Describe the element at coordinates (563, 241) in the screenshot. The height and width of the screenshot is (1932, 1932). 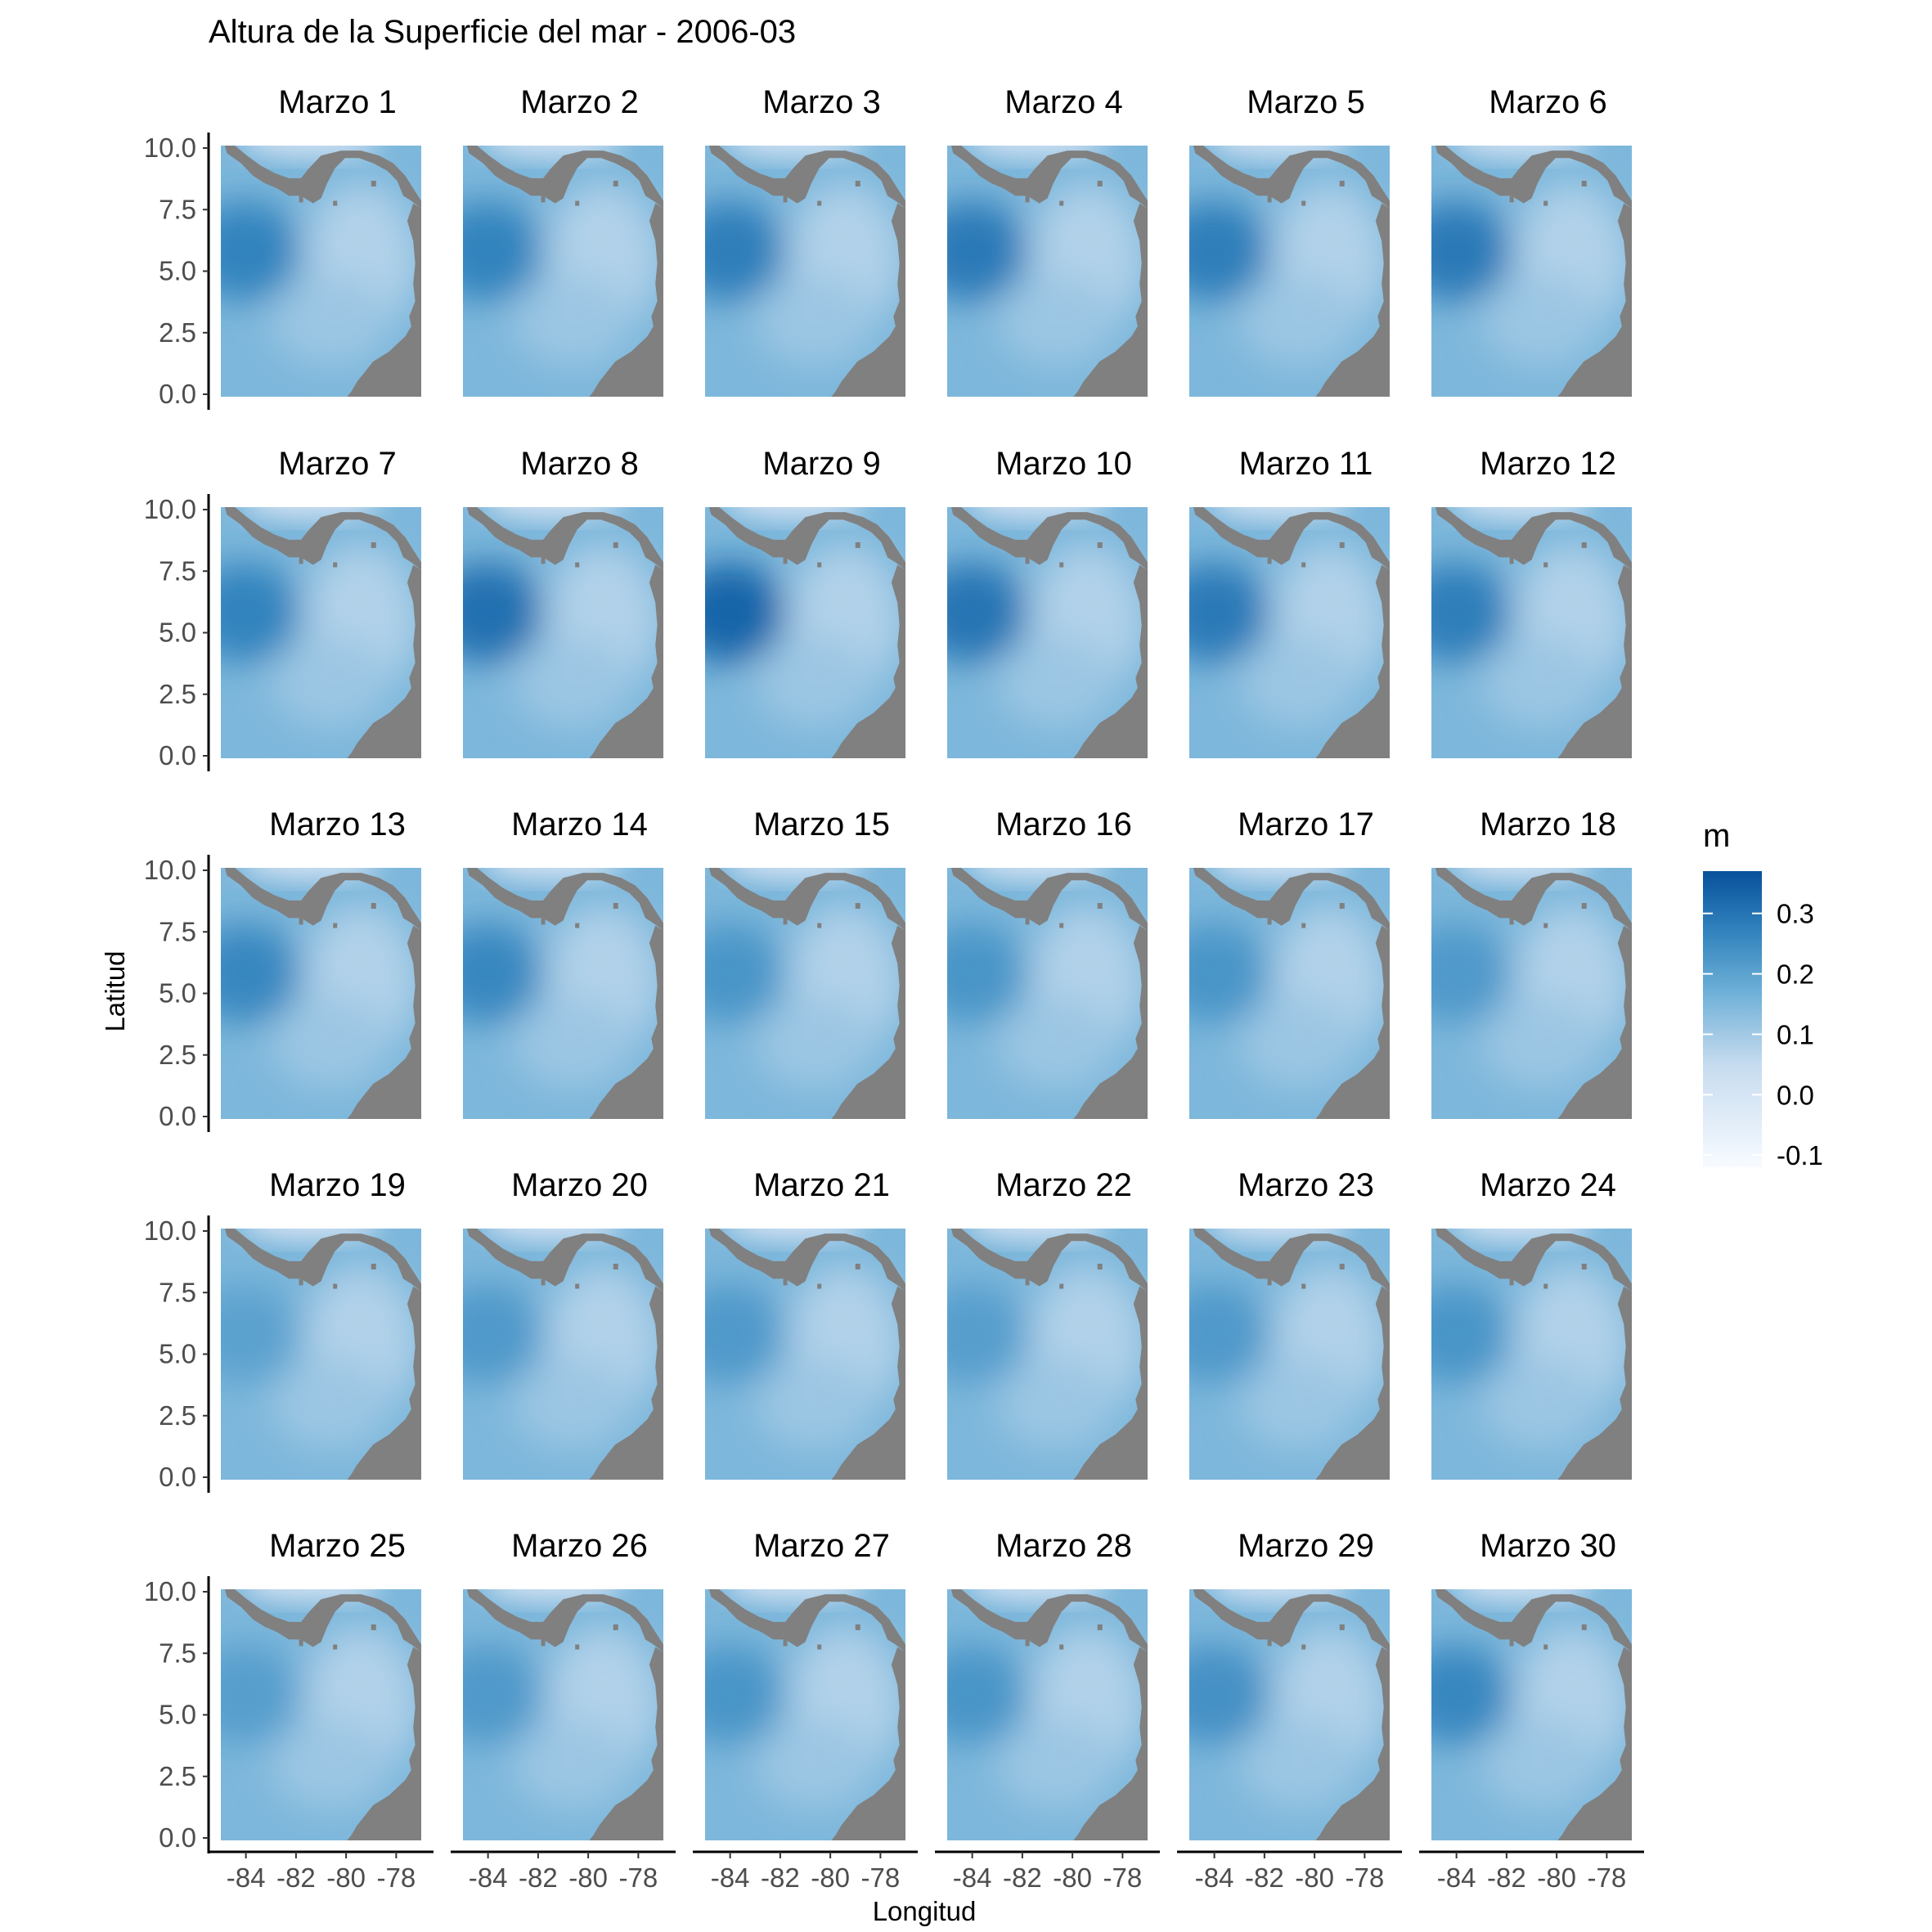
I see `facet-panel: Marzo 2` at that location.